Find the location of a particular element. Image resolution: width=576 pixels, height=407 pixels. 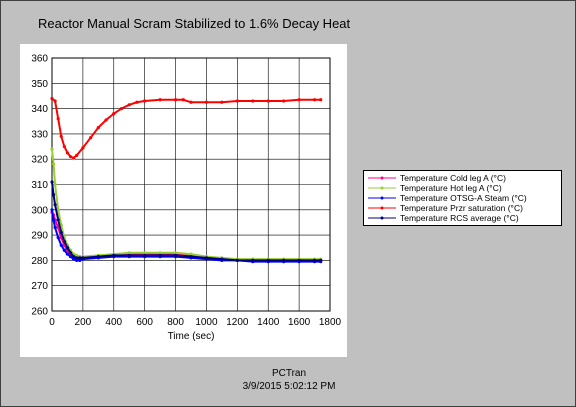

x-tick-label: 200 is located at coordinates (83, 322).